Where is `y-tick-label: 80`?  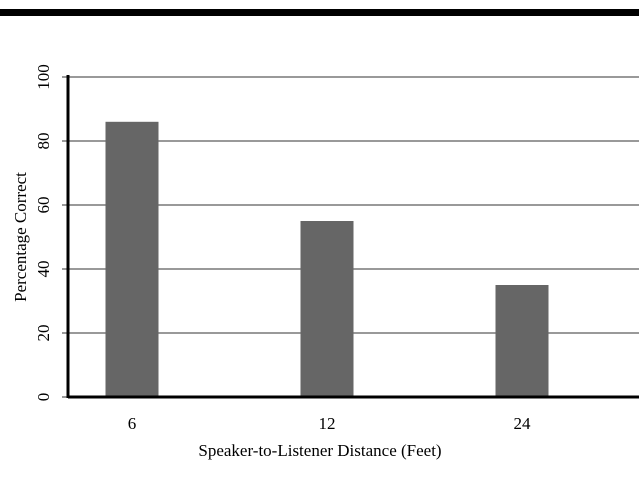
y-tick-label: 80 is located at coordinates (43, 141).